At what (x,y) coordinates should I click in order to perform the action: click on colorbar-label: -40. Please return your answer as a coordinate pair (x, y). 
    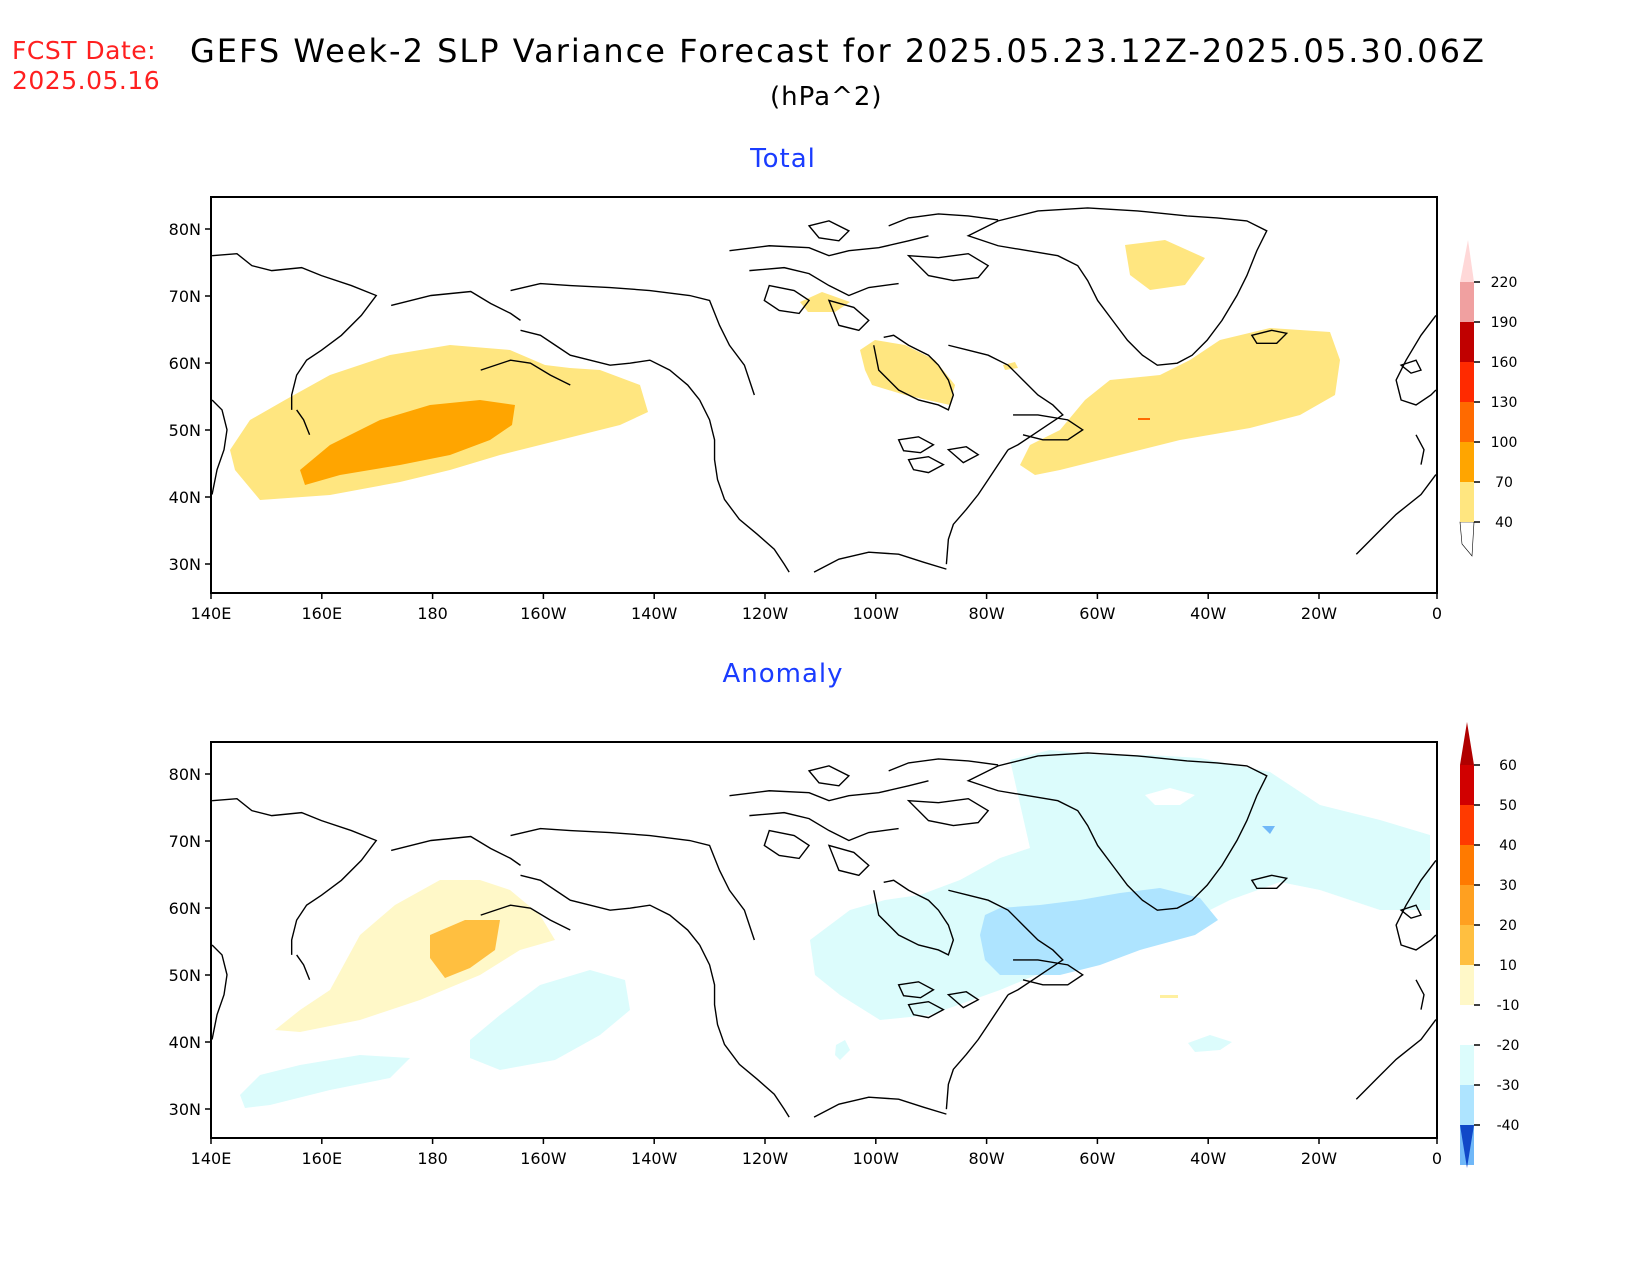
    Looking at the image, I should click on (1508, 1126).